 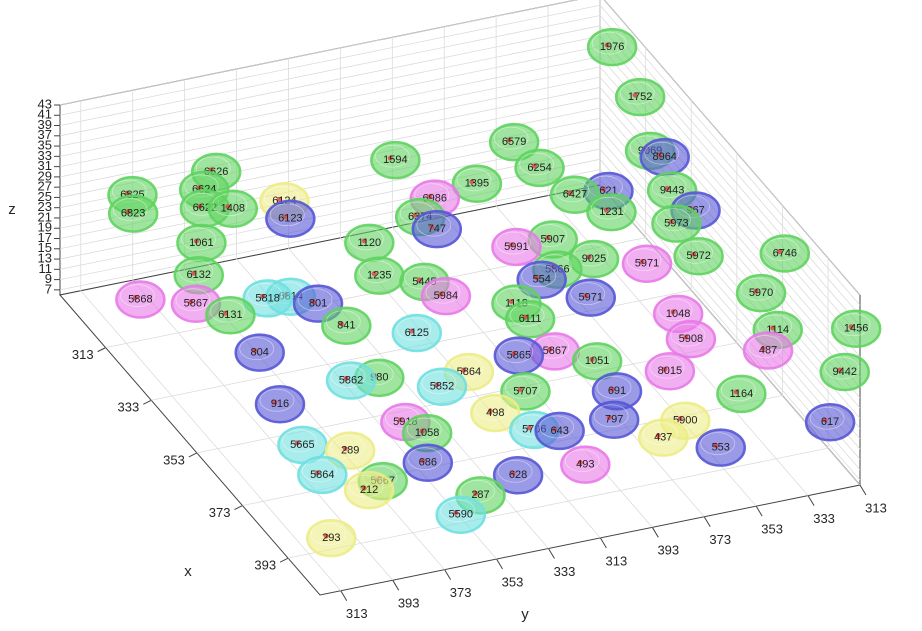 I want to click on object-label: 6125, so click(x=417, y=333).